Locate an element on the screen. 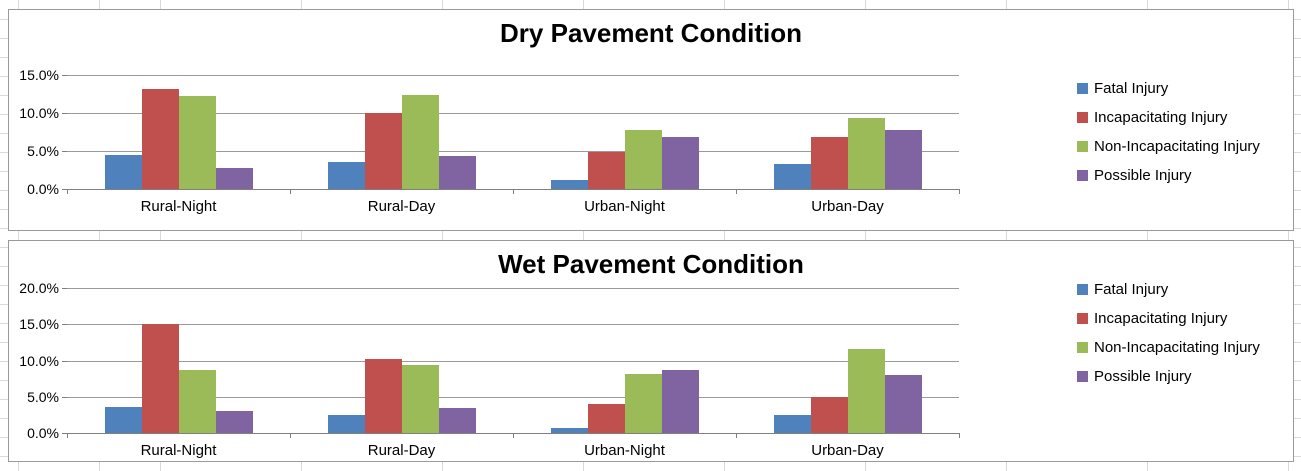  y-axis-tick-label: 20.0% is located at coordinates (39, 288).